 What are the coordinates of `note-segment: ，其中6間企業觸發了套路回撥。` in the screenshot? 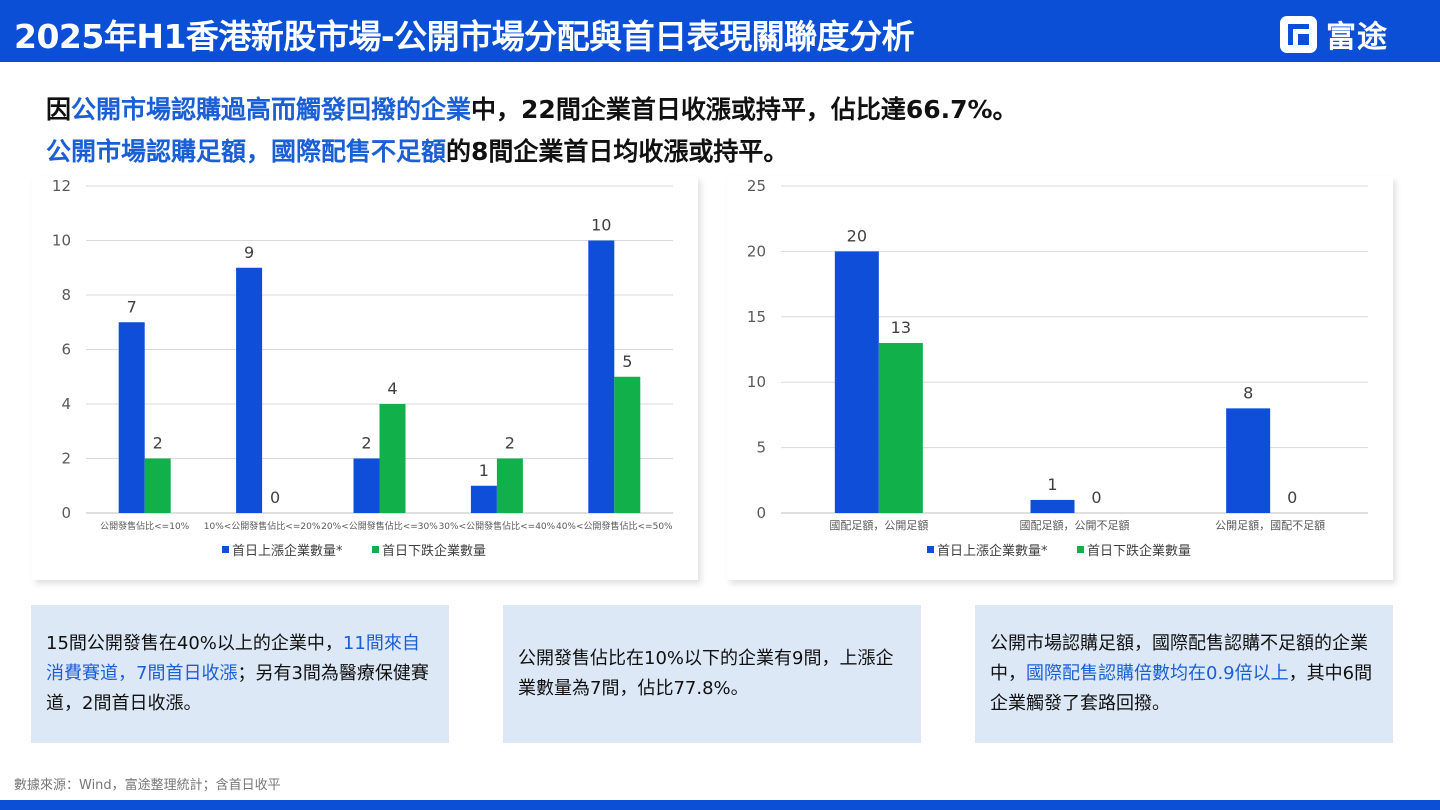 It's located at (1181, 688).